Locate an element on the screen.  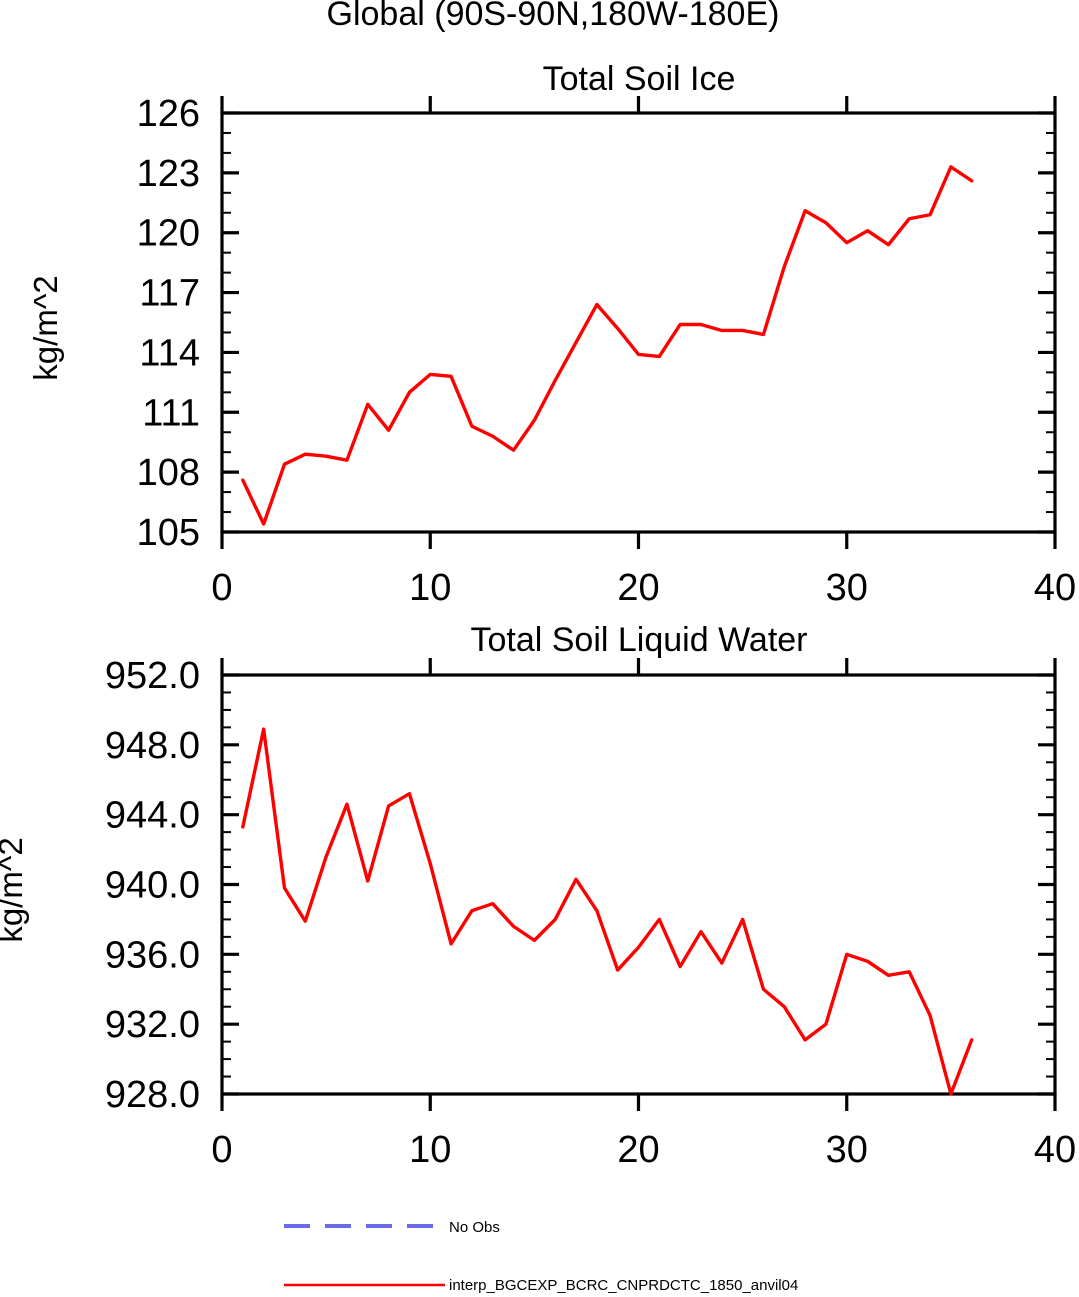
y-tick-label: 117 is located at coordinates (169, 294).